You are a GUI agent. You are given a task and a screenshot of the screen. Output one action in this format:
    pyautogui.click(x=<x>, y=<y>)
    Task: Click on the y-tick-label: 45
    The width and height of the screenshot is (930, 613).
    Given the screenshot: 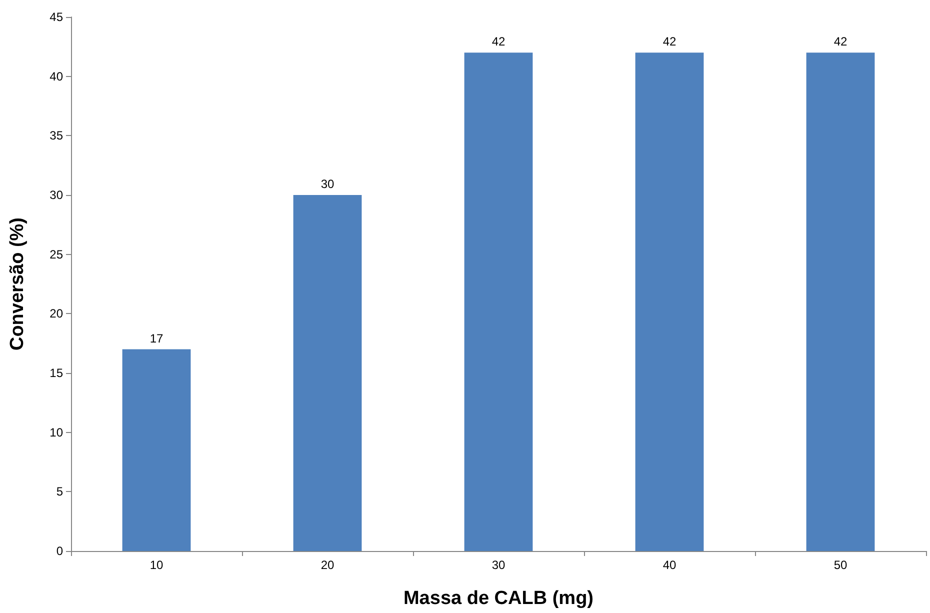 What is the action you would take?
    pyautogui.click(x=57, y=17)
    